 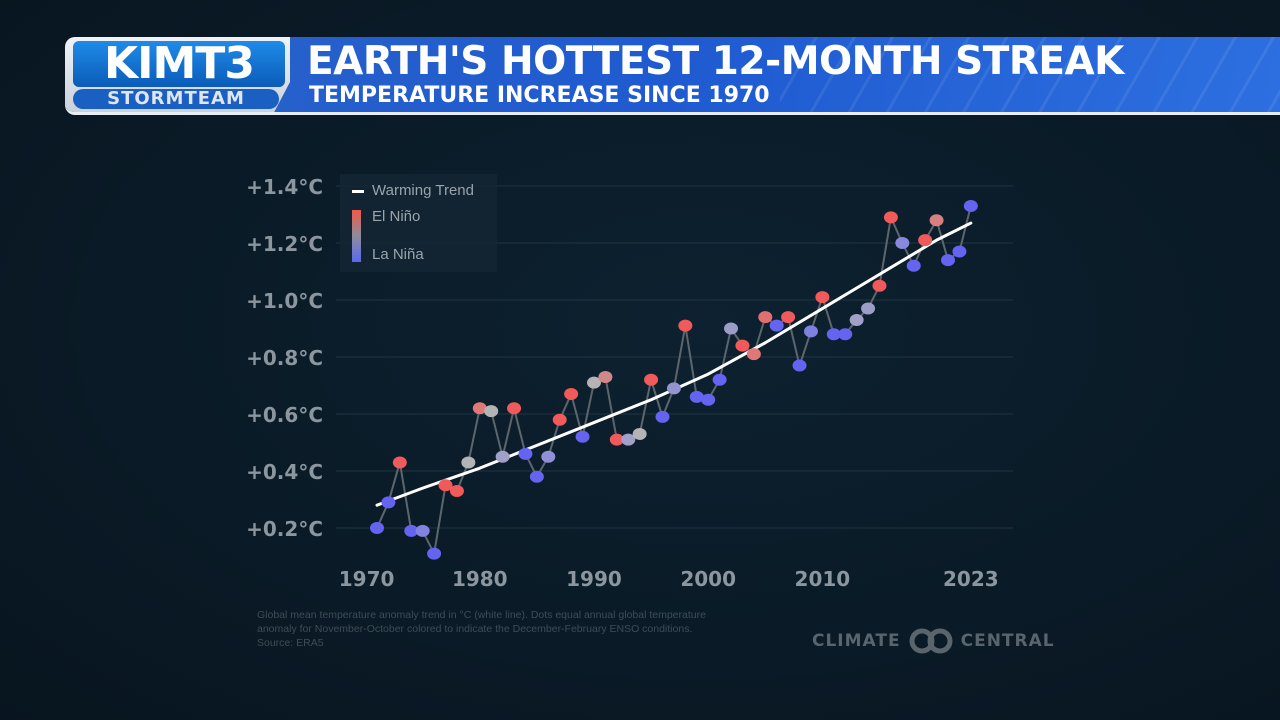 I want to click on data-point-1981, so click(x=491, y=411).